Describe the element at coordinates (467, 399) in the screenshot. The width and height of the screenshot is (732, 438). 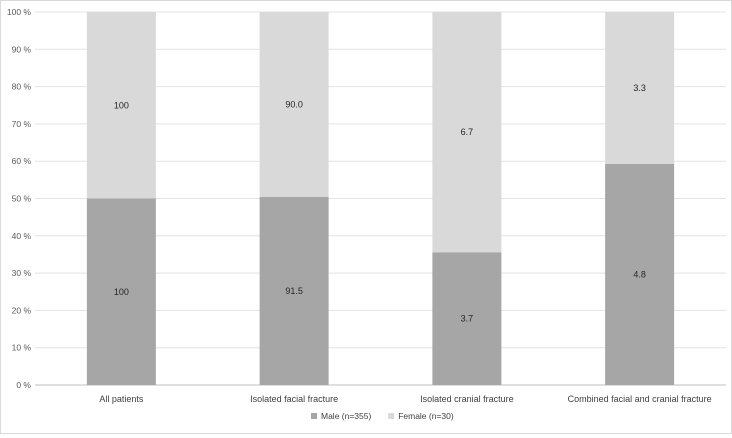
I see `x-category-label: Isolated cranial fracture` at that location.